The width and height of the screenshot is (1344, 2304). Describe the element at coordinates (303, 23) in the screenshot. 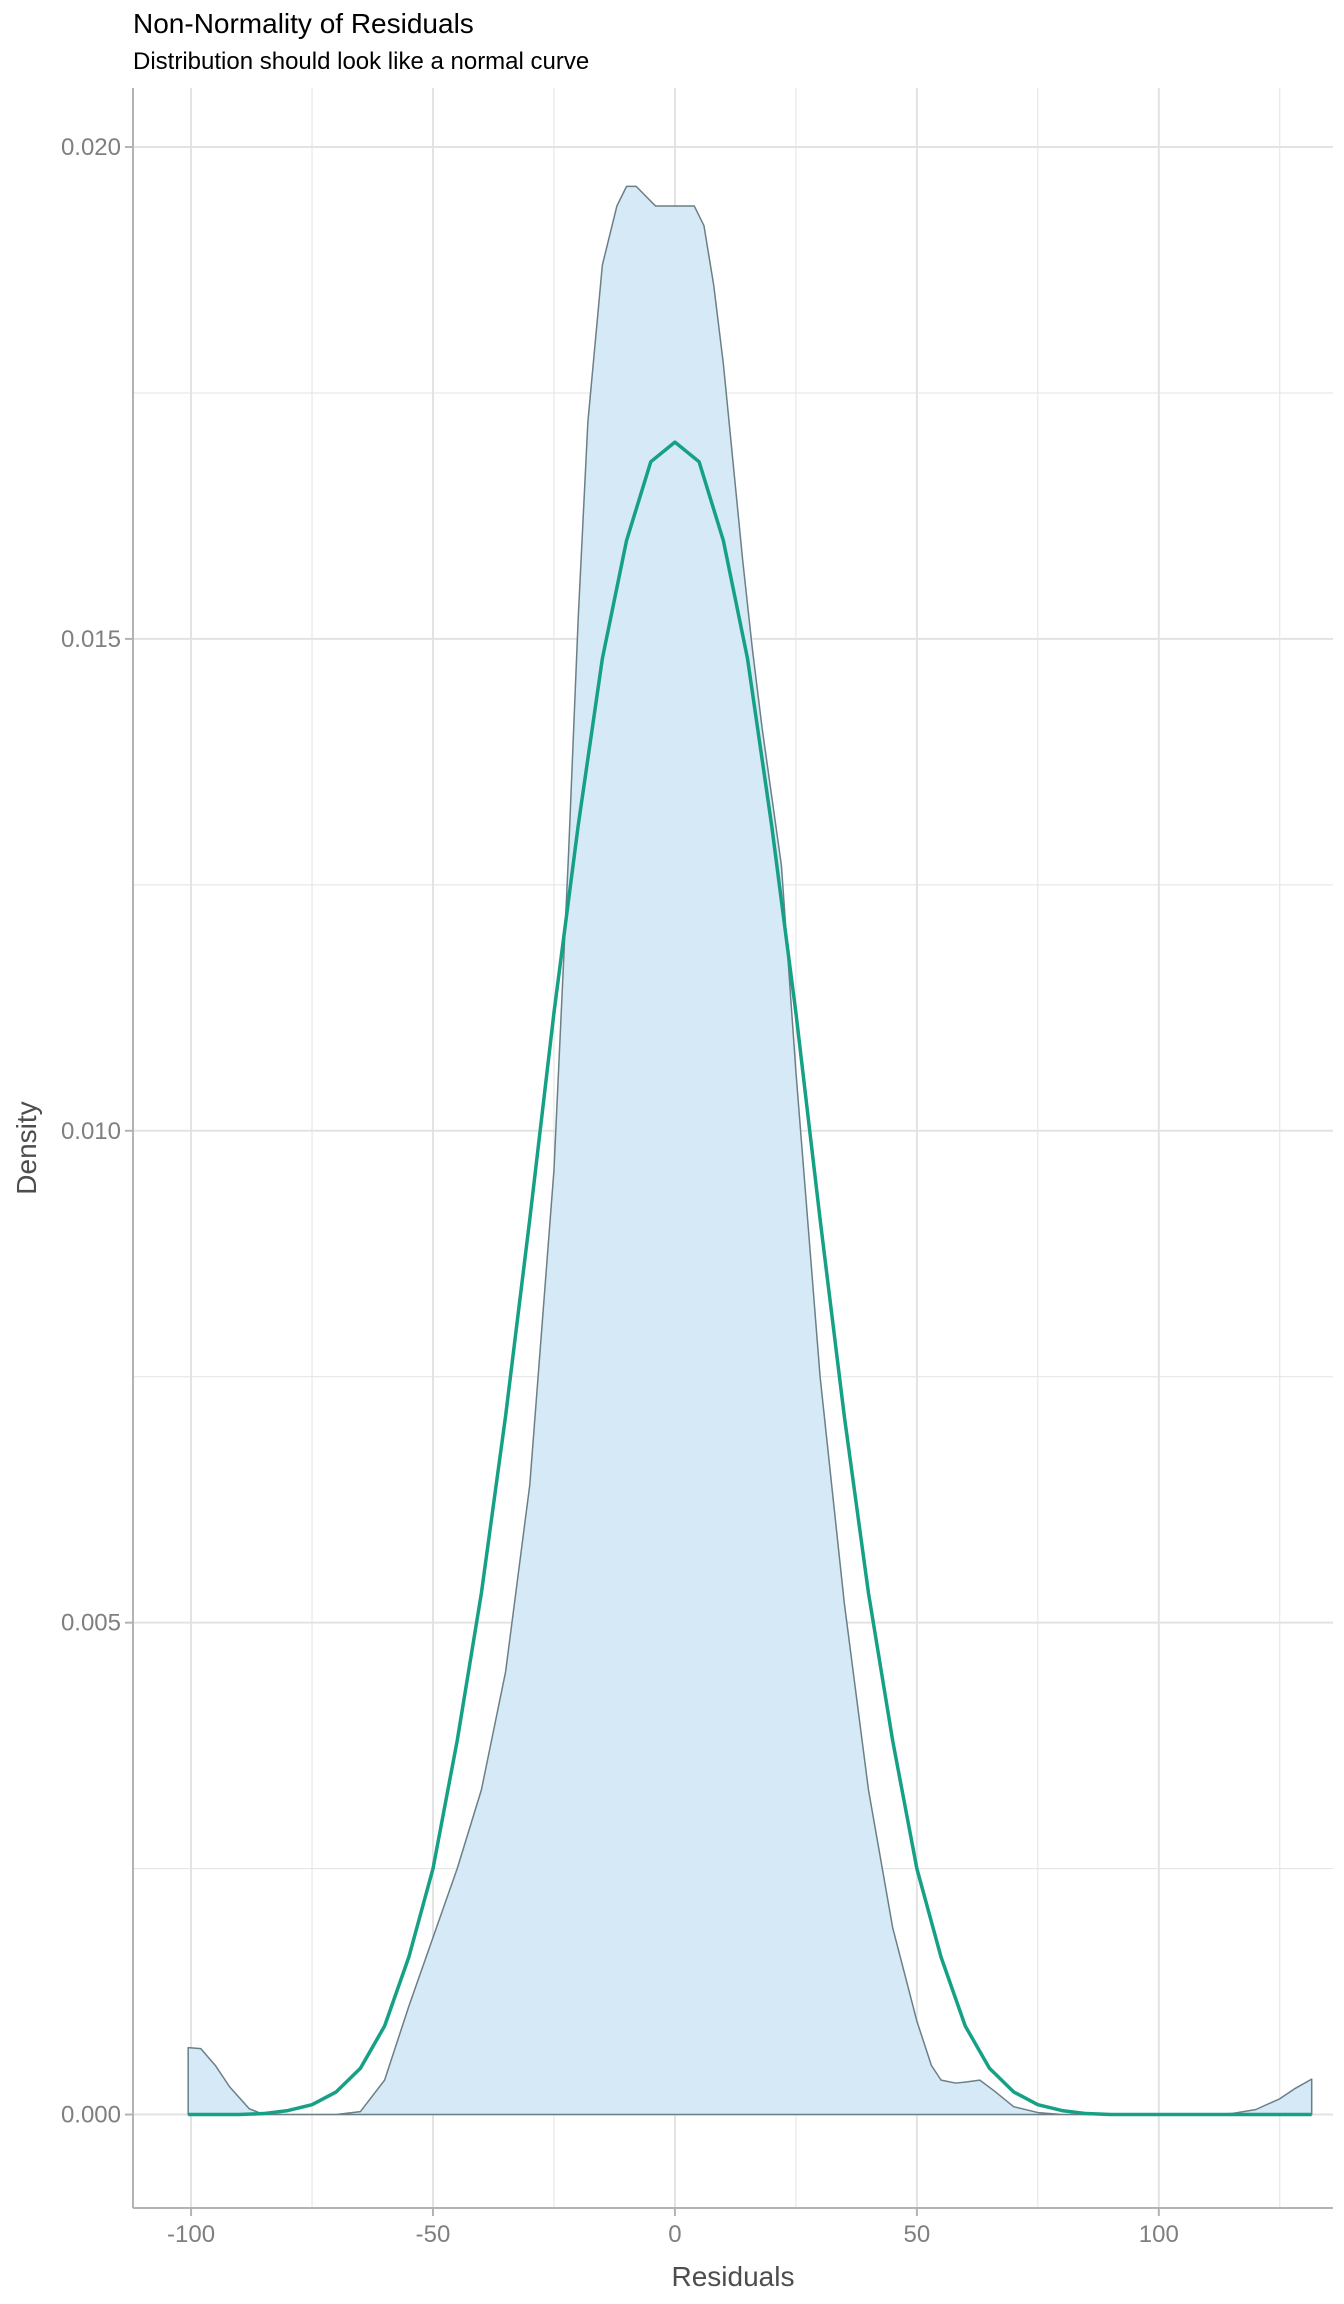

I see `chart-title: Non-Normality of Residuals` at that location.